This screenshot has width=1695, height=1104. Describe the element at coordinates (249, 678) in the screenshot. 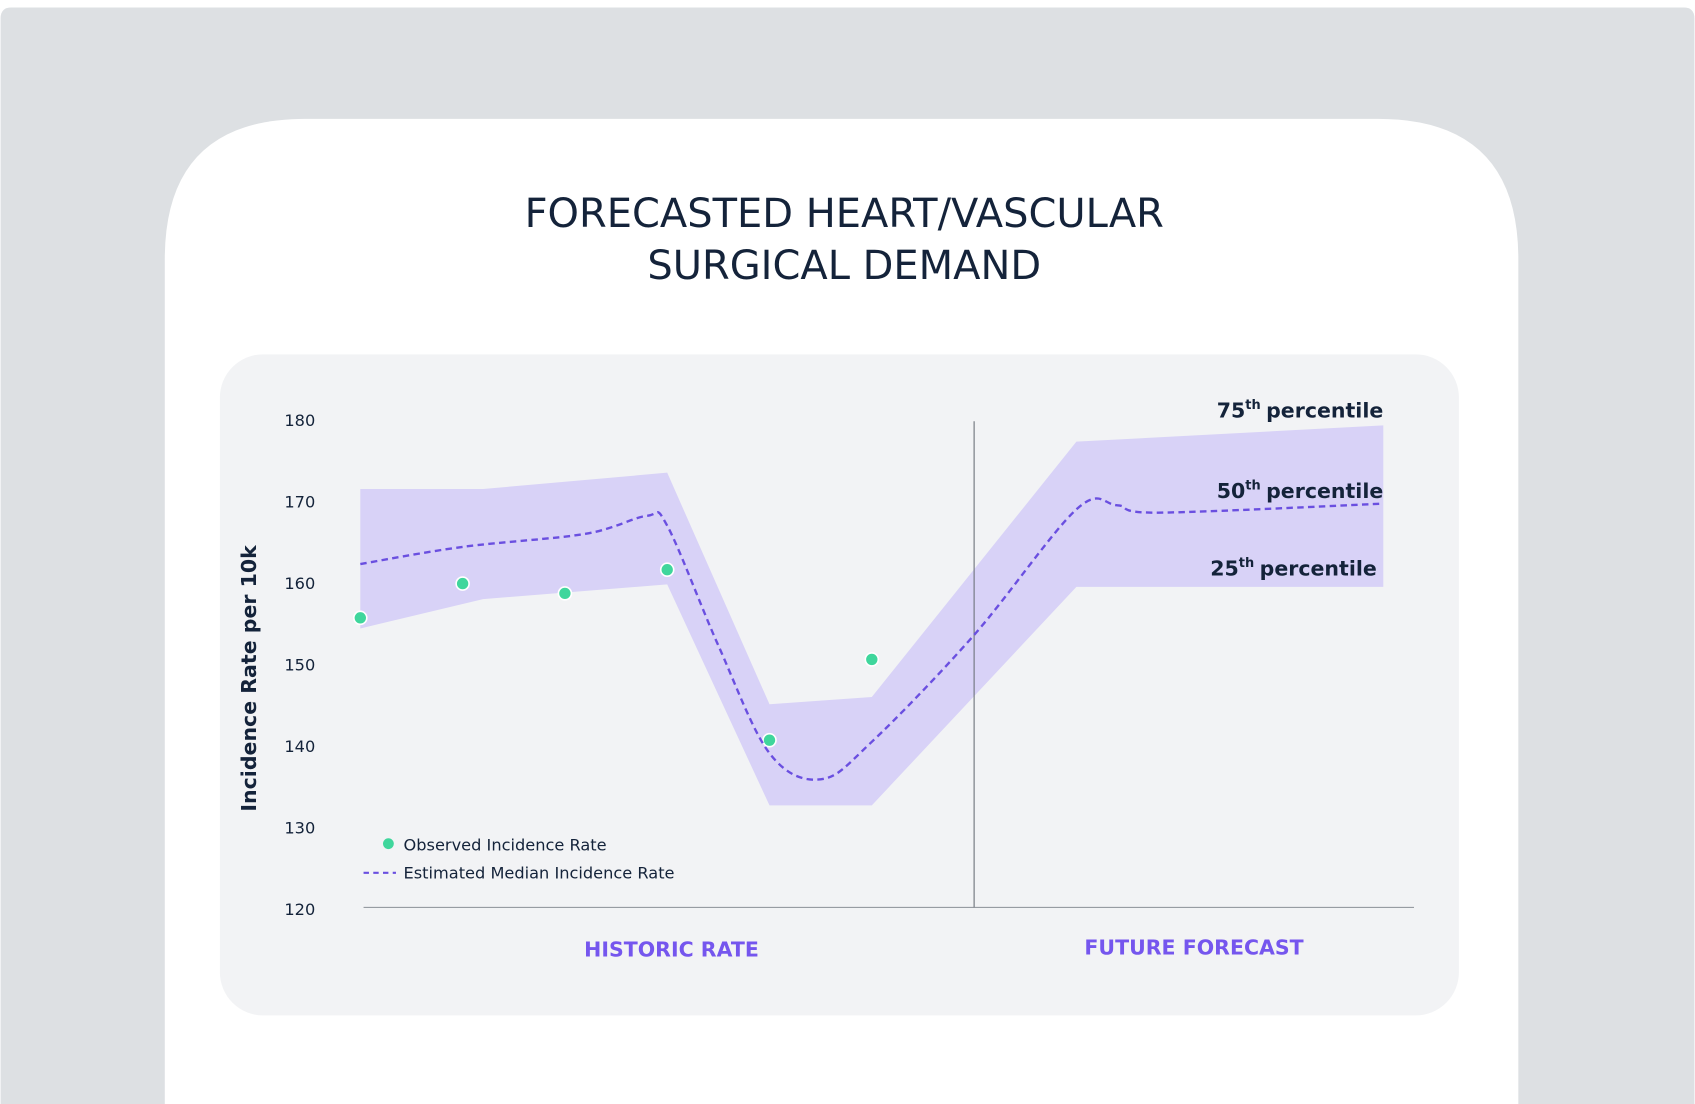

I see `y-axis-title: Incidence Rate per 10k` at that location.